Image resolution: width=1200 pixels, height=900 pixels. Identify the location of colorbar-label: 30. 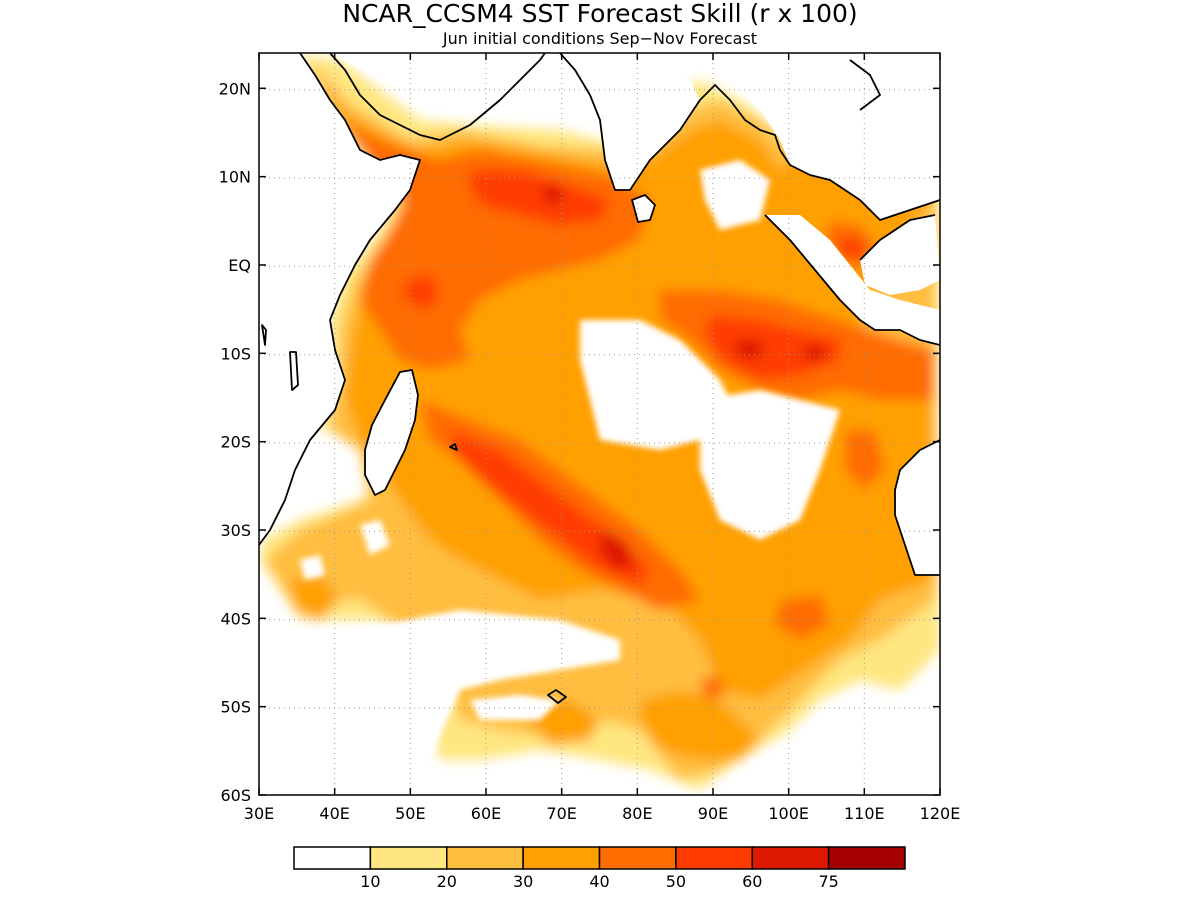
(523, 881).